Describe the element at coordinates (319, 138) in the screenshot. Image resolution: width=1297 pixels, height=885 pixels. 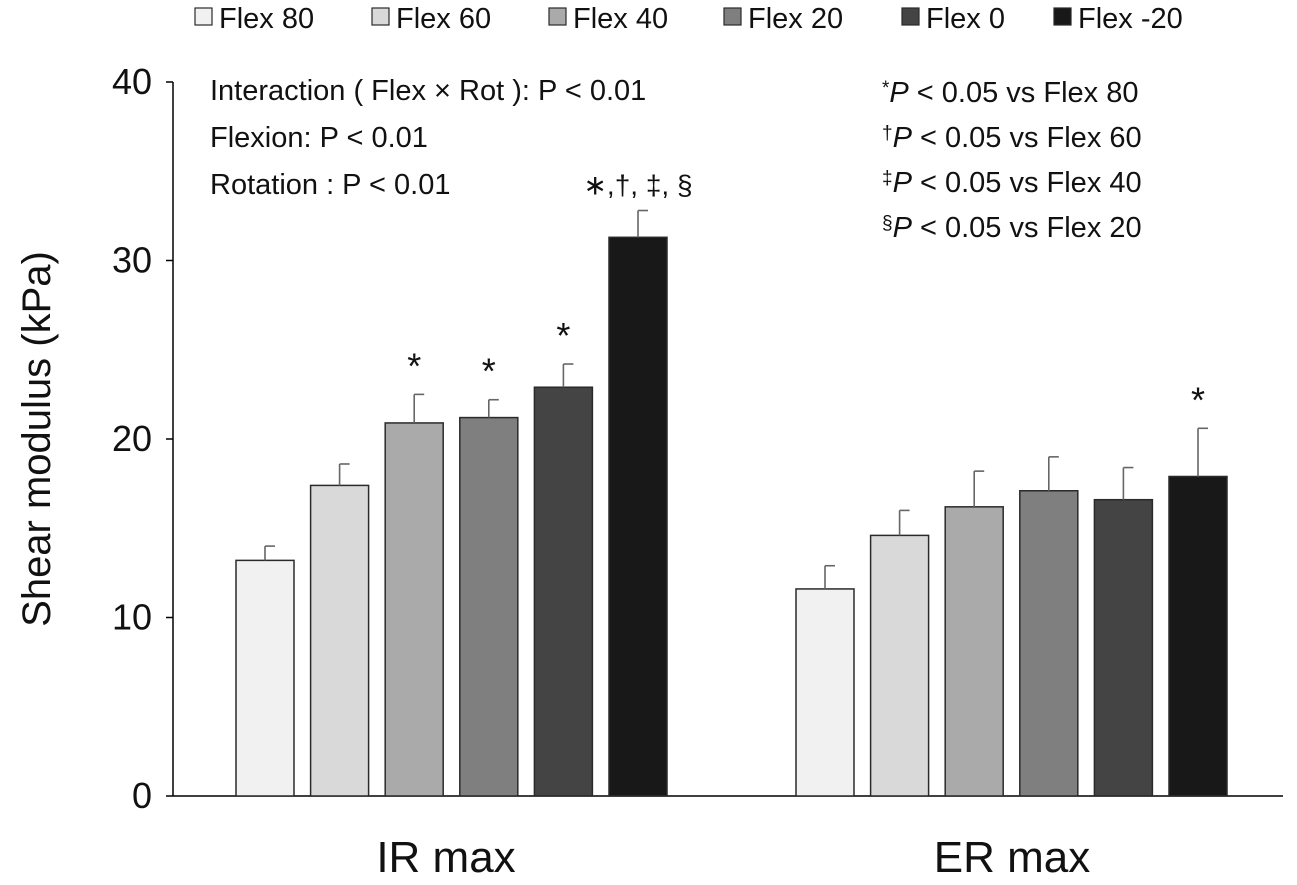
I see `stats-text-line: Flexion: P < 0.01` at that location.